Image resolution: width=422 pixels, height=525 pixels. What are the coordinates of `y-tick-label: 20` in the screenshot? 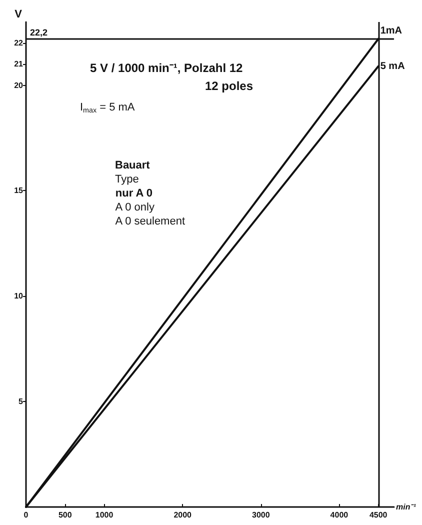 It's located at (19, 85).